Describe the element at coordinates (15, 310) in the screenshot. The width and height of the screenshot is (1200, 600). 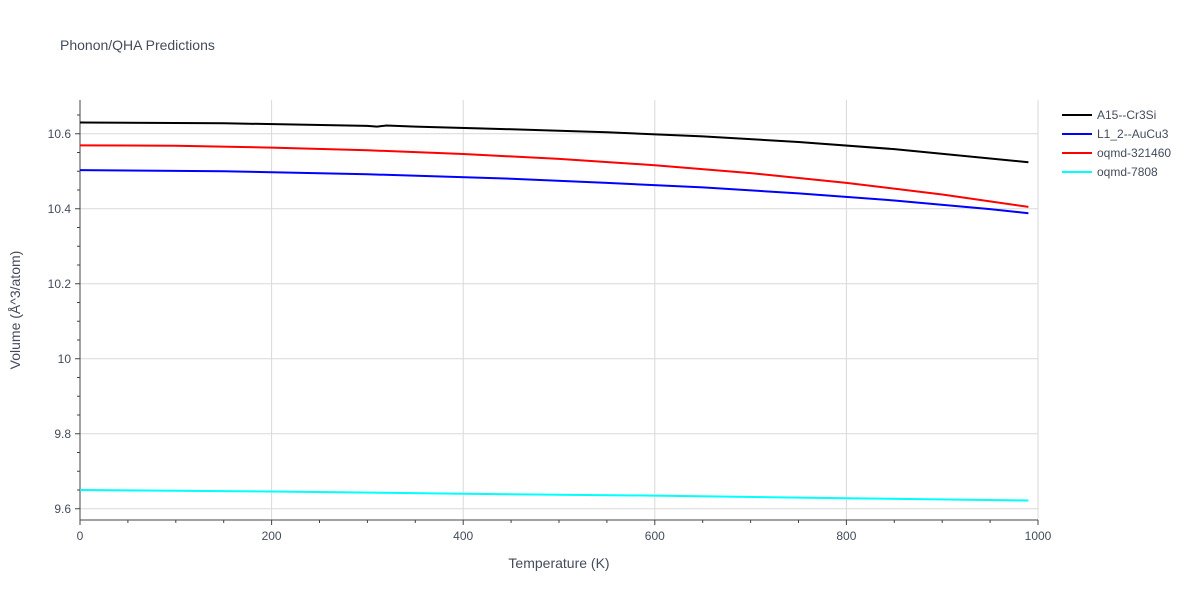
I see `y-axis-title: Volume (Å^3/atom)` at that location.